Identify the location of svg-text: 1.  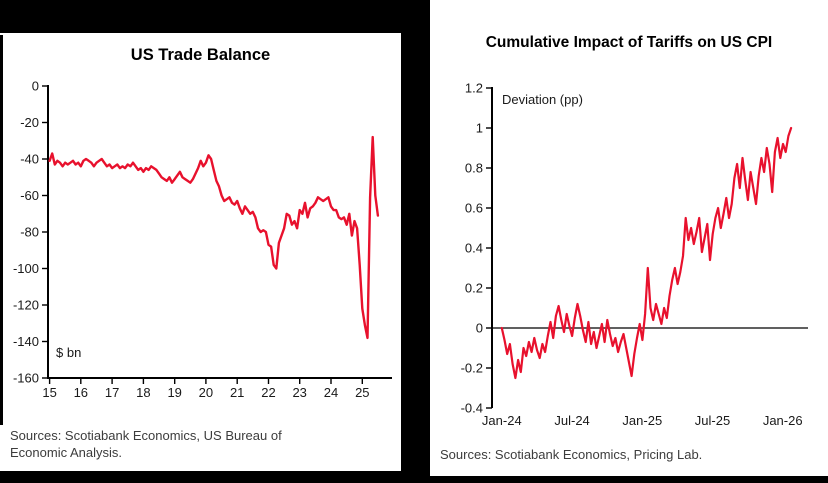
(479, 128).